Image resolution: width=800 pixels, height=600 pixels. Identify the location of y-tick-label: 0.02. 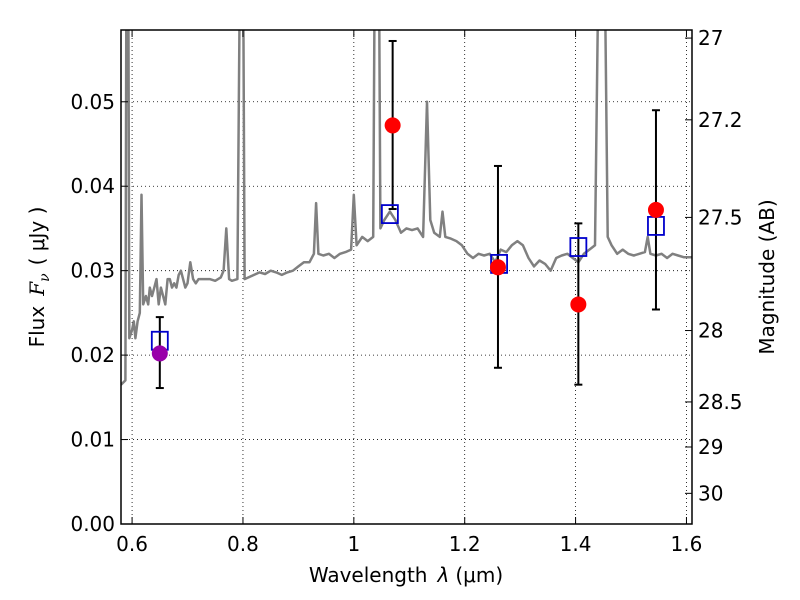
(92, 355).